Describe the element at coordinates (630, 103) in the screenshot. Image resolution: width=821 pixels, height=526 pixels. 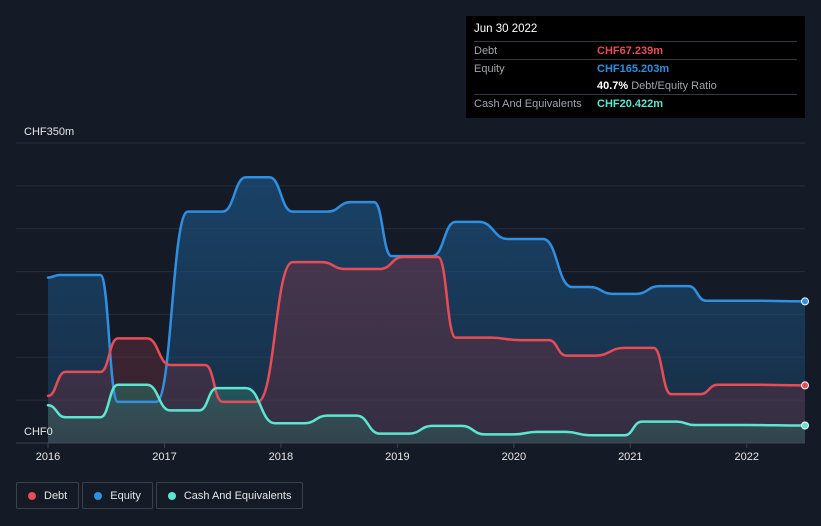
I see `tooltip-cash-value: CHF20.422m` at that location.